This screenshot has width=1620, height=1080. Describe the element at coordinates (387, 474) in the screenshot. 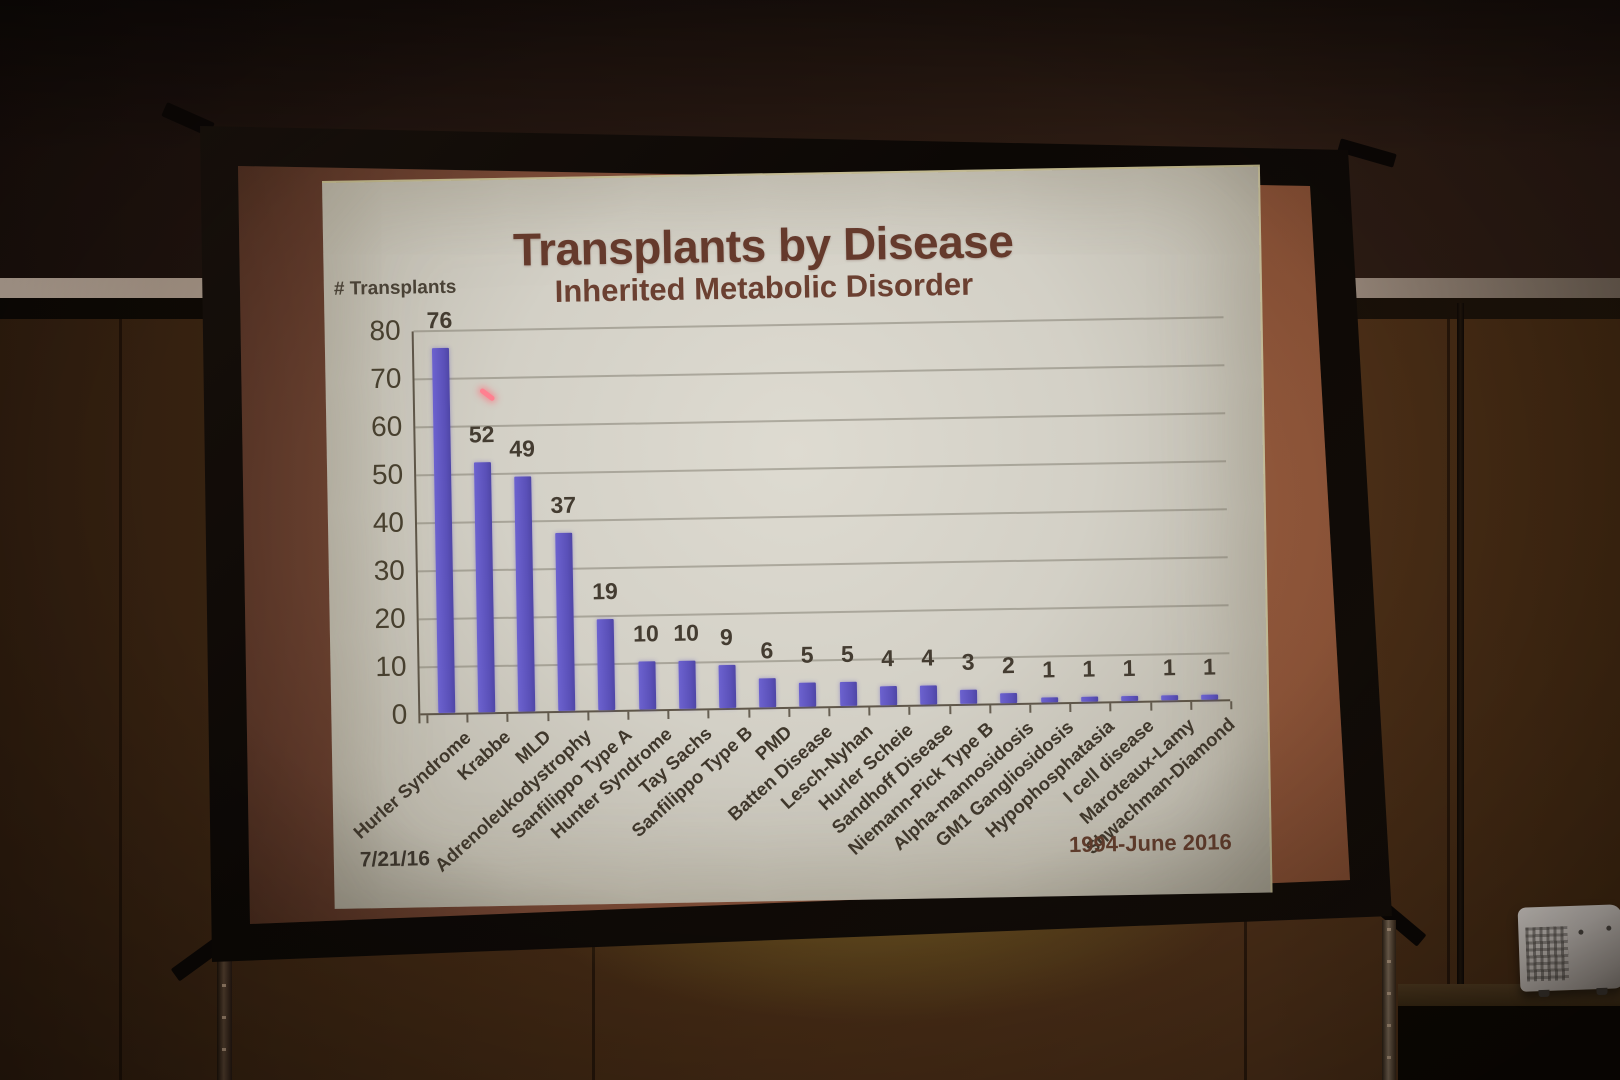

I see `y-axis-tick-label: 50` at that location.